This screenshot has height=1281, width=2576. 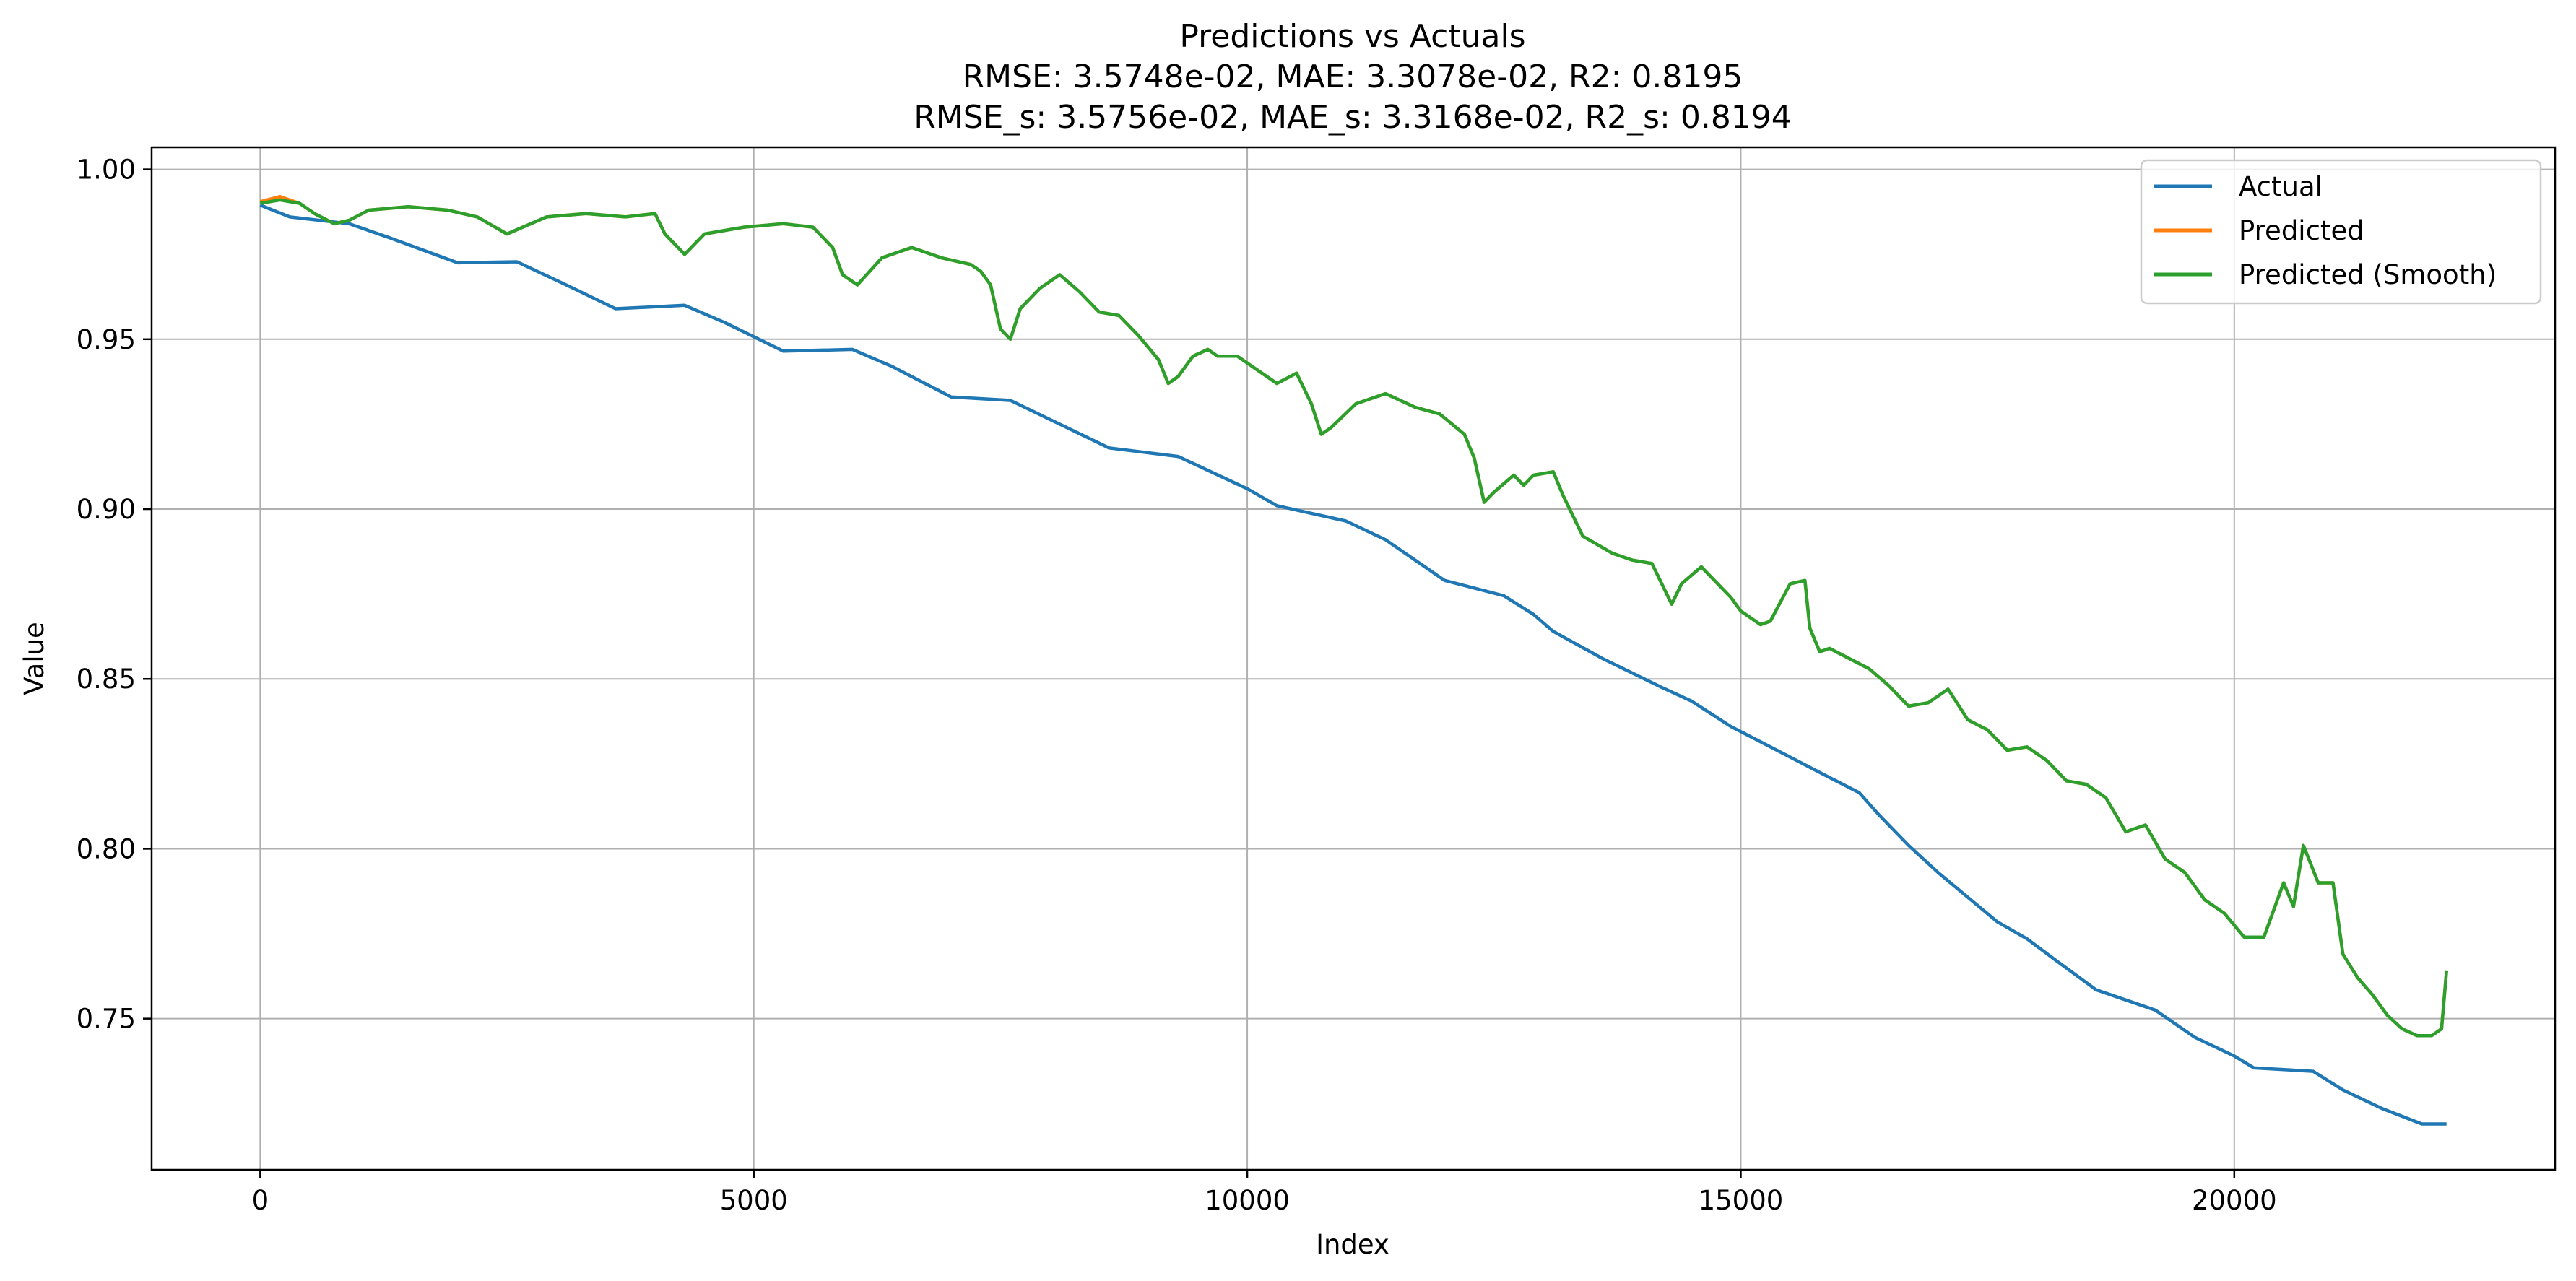 What do you see at coordinates (106, 339) in the screenshot?
I see `y-tick-label: 0.95` at bounding box center [106, 339].